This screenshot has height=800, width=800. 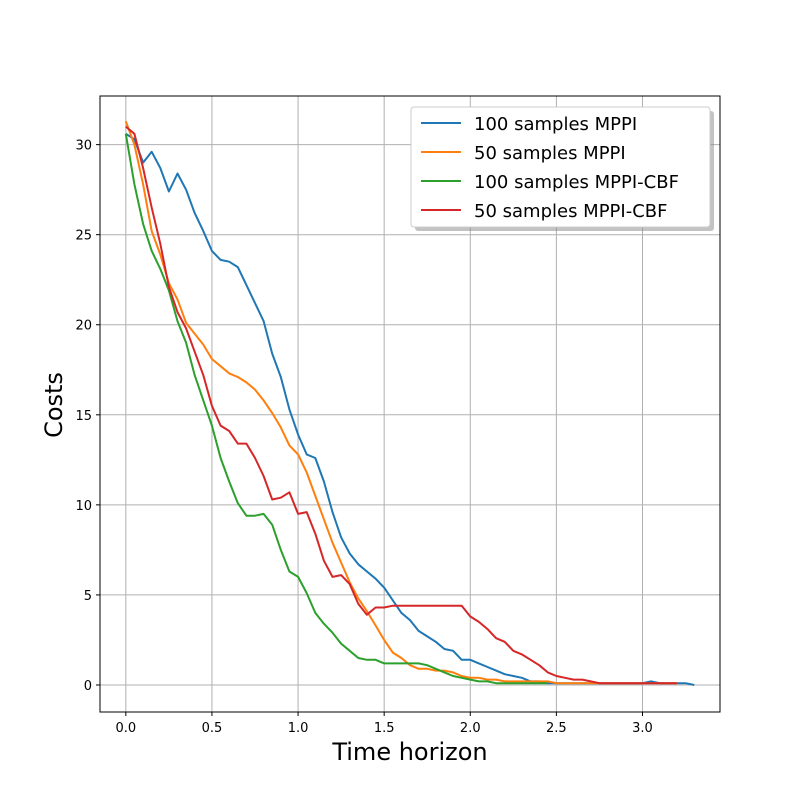 I want to click on y-tick-label: 15, so click(x=83, y=416).